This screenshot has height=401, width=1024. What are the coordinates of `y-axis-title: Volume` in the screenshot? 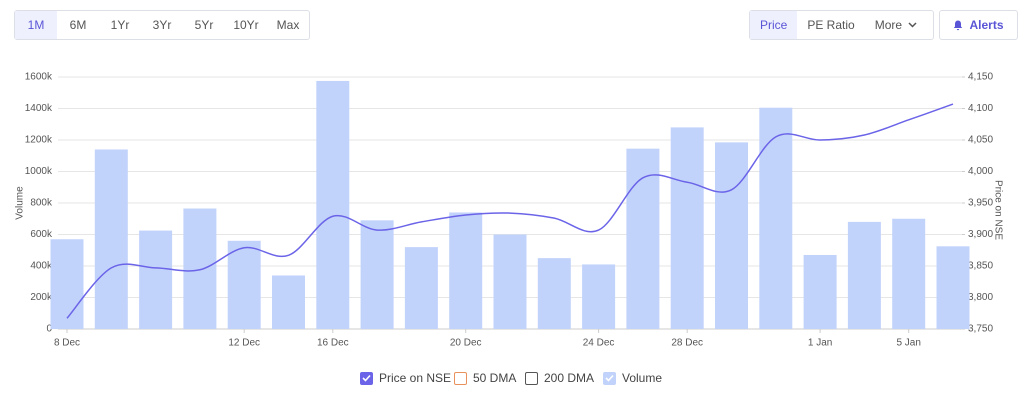 It's located at (20, 203).